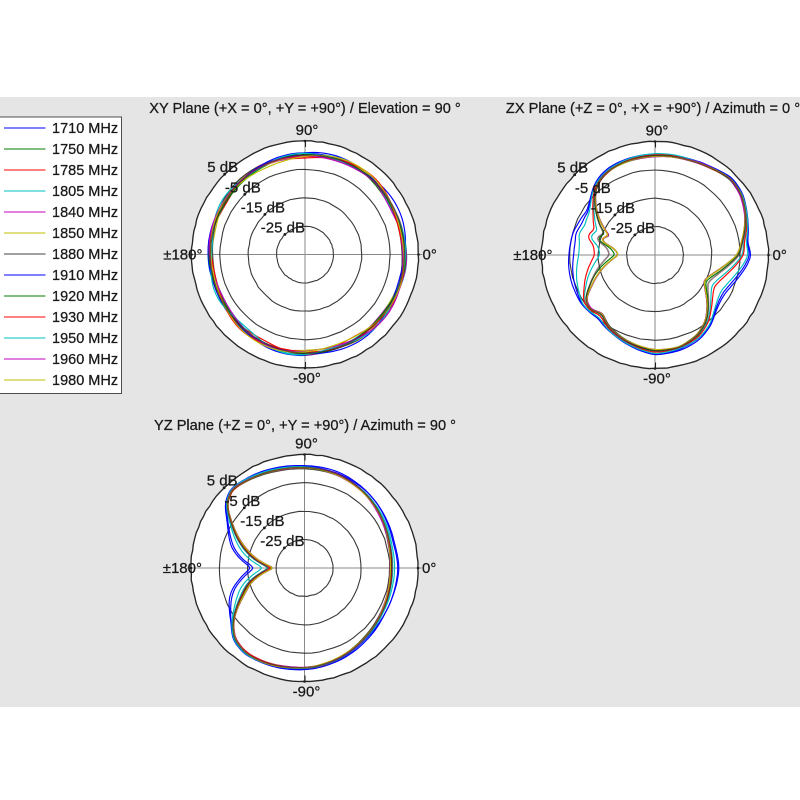 The height and width of the screenshot is (800, 800). Describe the element at coordinates (85, 360) in the screenshot. I see `svg-text: 1960 MHz` at that location.